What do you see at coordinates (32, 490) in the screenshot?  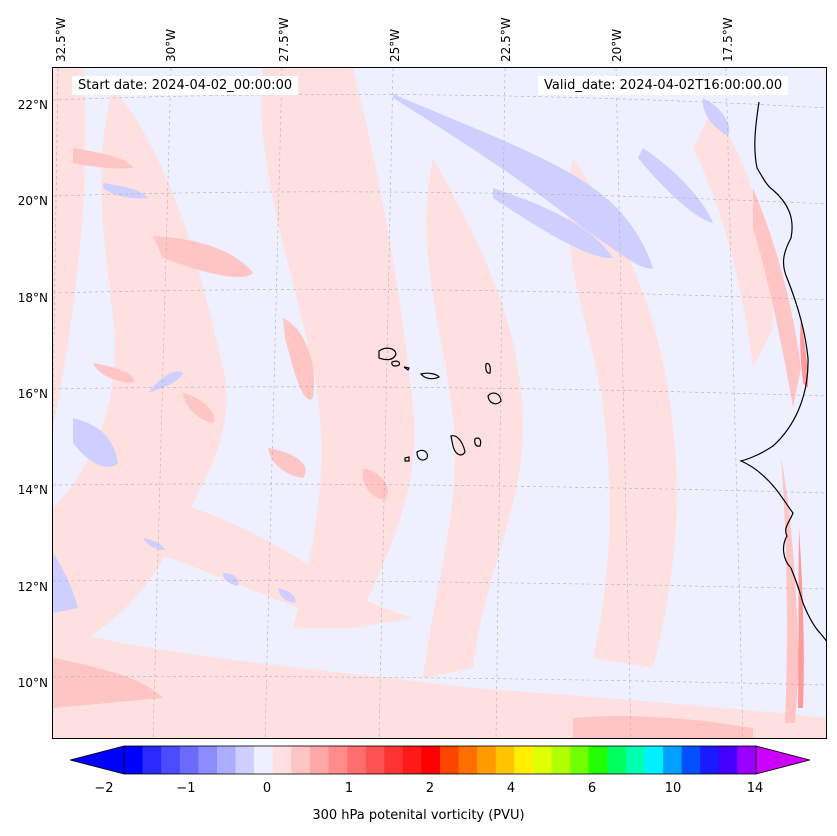 I see `lat-label-14n: 14°N` at bounding box center [32, 490].